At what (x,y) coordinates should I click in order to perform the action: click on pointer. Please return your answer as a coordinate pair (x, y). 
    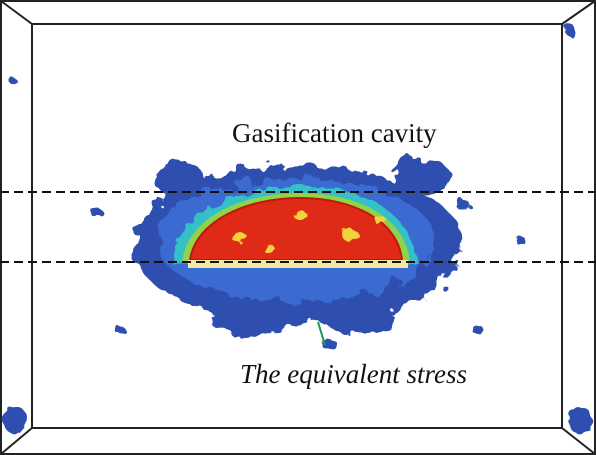
    Looking at the image, I should click on (321, 333).